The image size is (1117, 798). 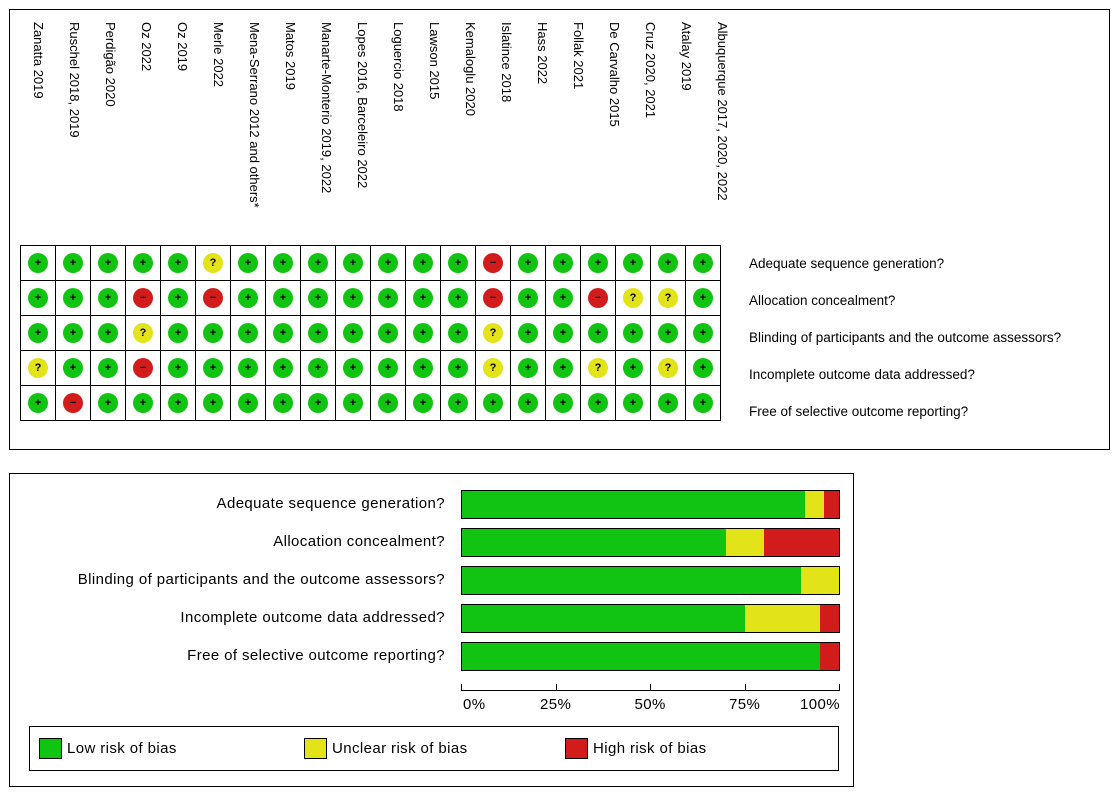 I want to click on legend-label: High risk of bias, so click(x=650, y=748).